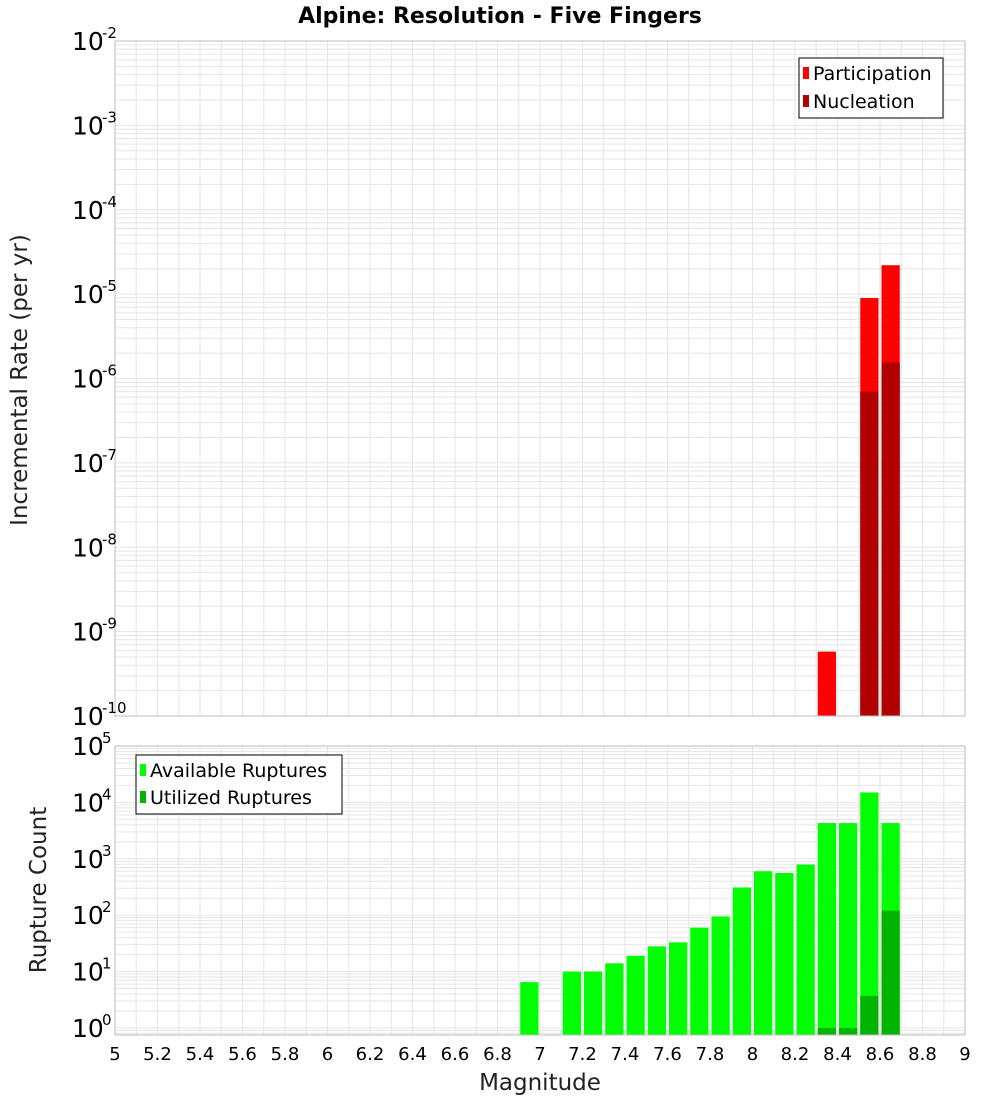 The height and width of the screenshot is (1100, 1000). What do you see at coordinates (242, 1054) in the screenshot?
I see `x-tick-label: 5.6` at bounding box center [242, 1054].